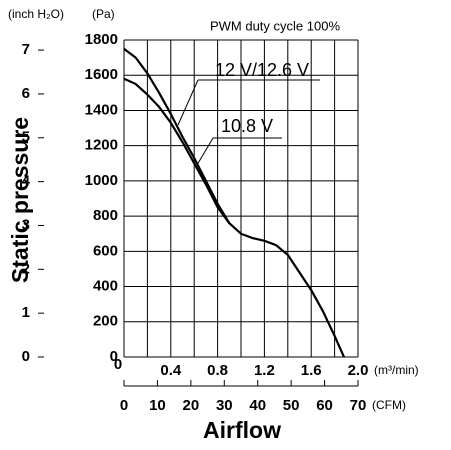  Describe the element at coordinates (26, 137) in the screenshot. I see `y2-tick-label: 5` at that location.